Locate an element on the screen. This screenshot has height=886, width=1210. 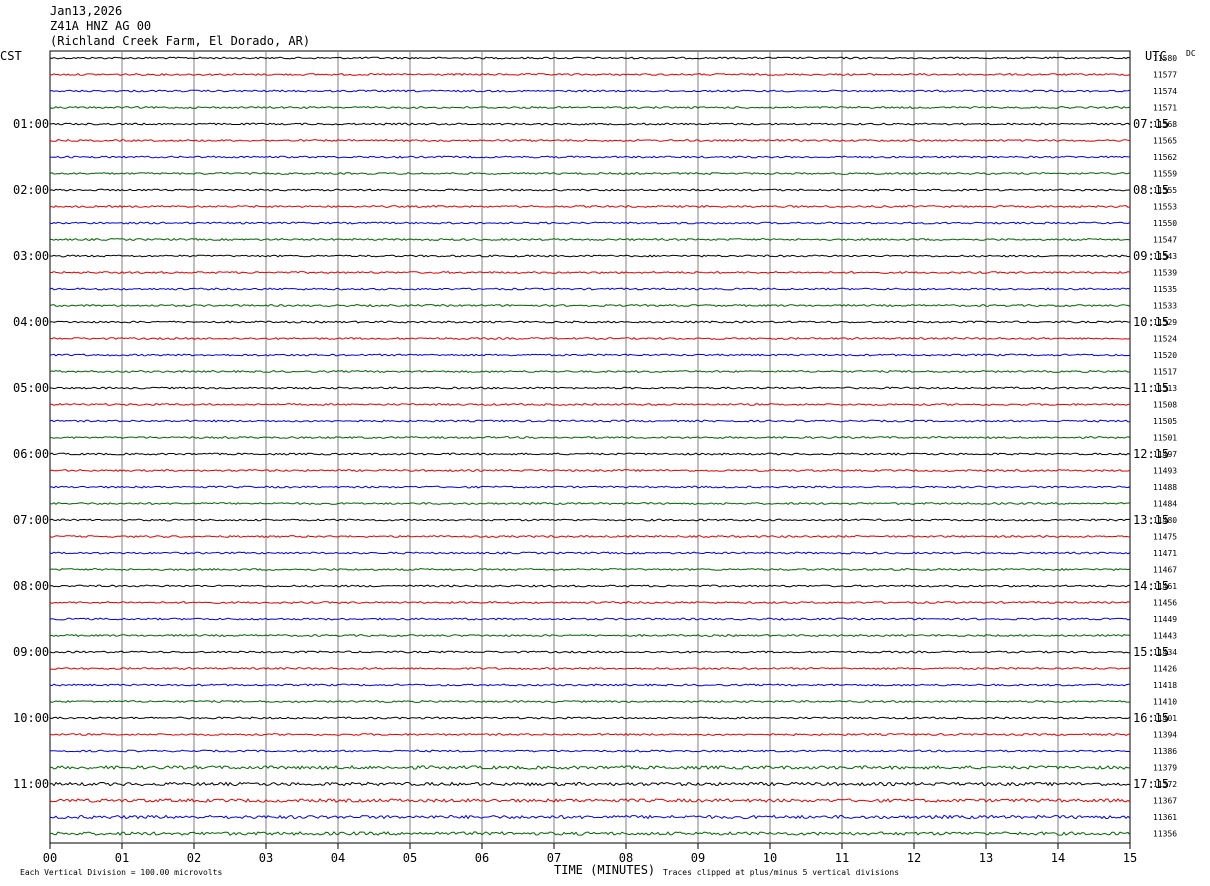
dc-offset-label: 11535 is located at coordinates (1165, 289).